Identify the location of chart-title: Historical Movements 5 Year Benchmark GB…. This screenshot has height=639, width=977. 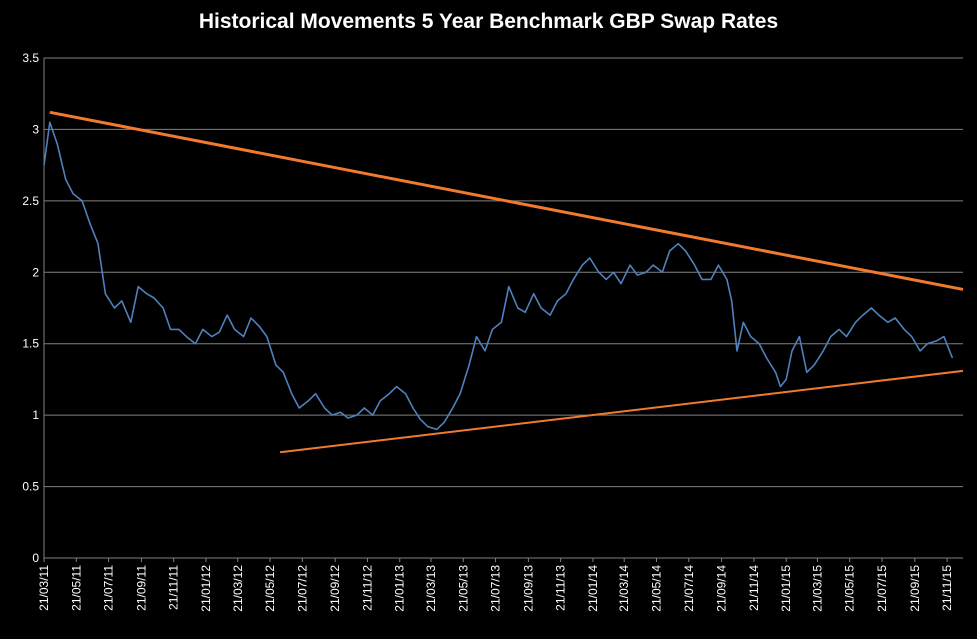
(488, 21).